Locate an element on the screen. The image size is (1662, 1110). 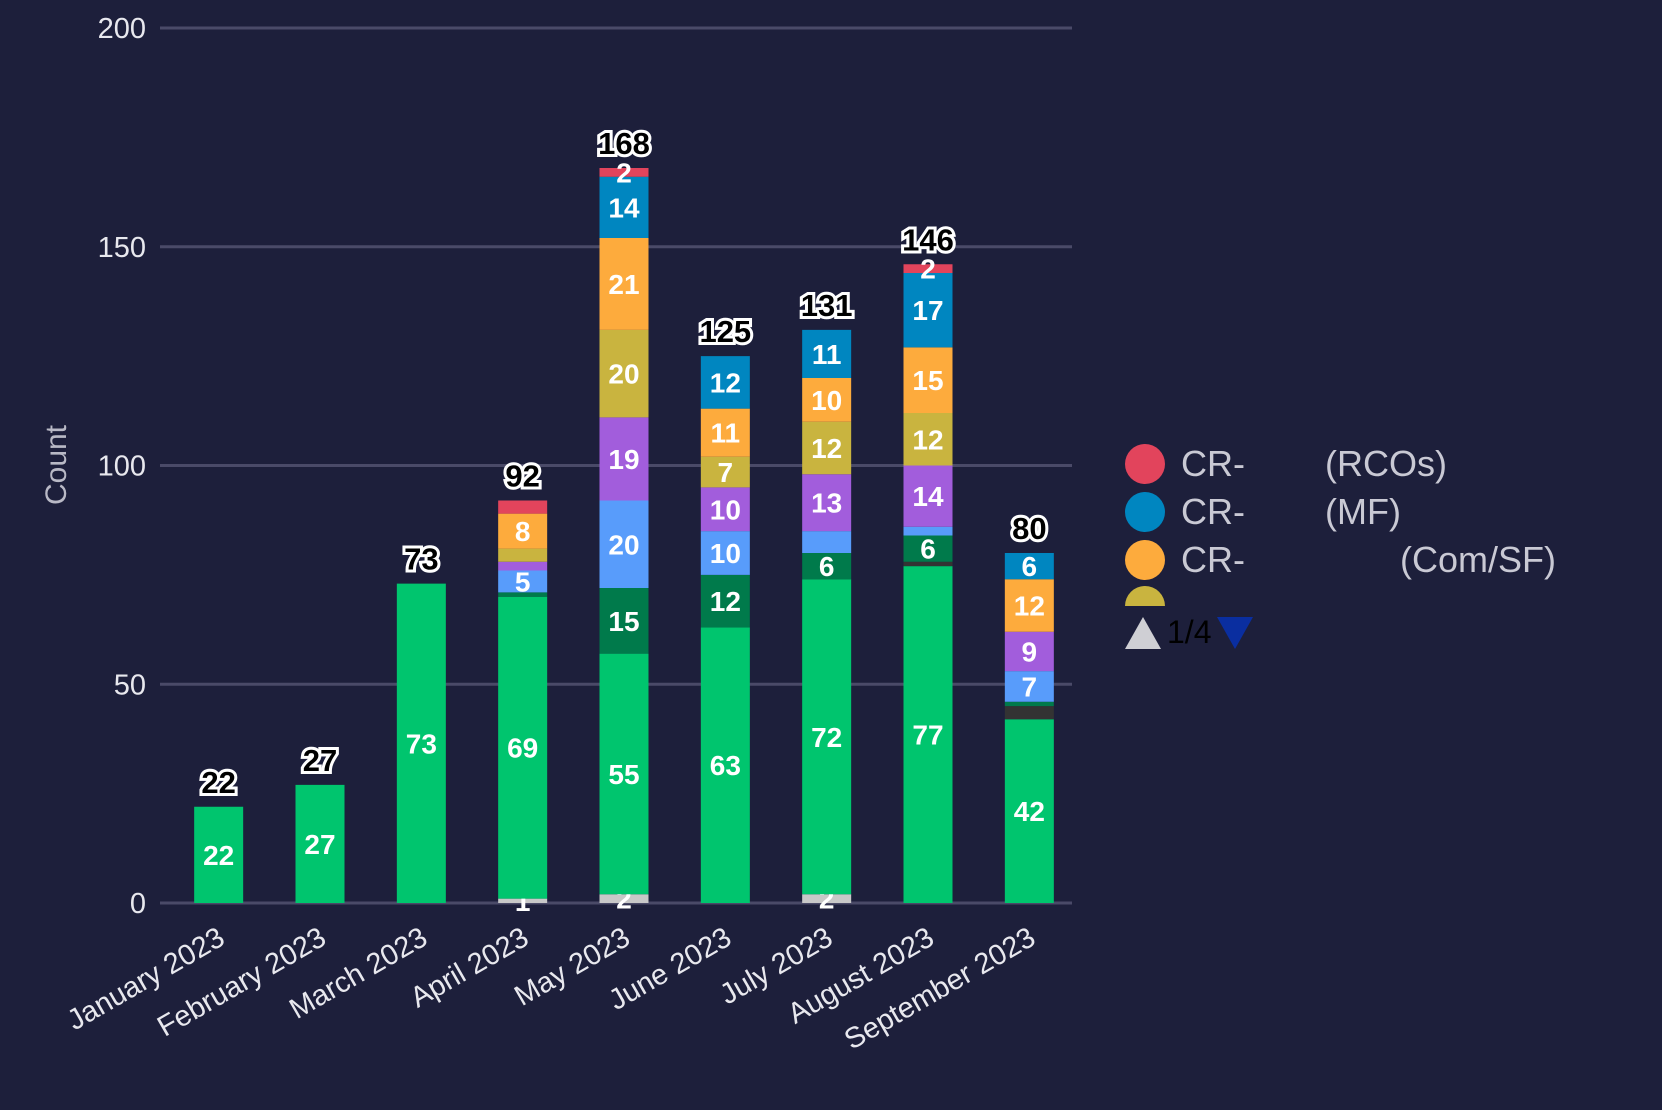
segment-label: 69 is located at coordinates (522, 748).